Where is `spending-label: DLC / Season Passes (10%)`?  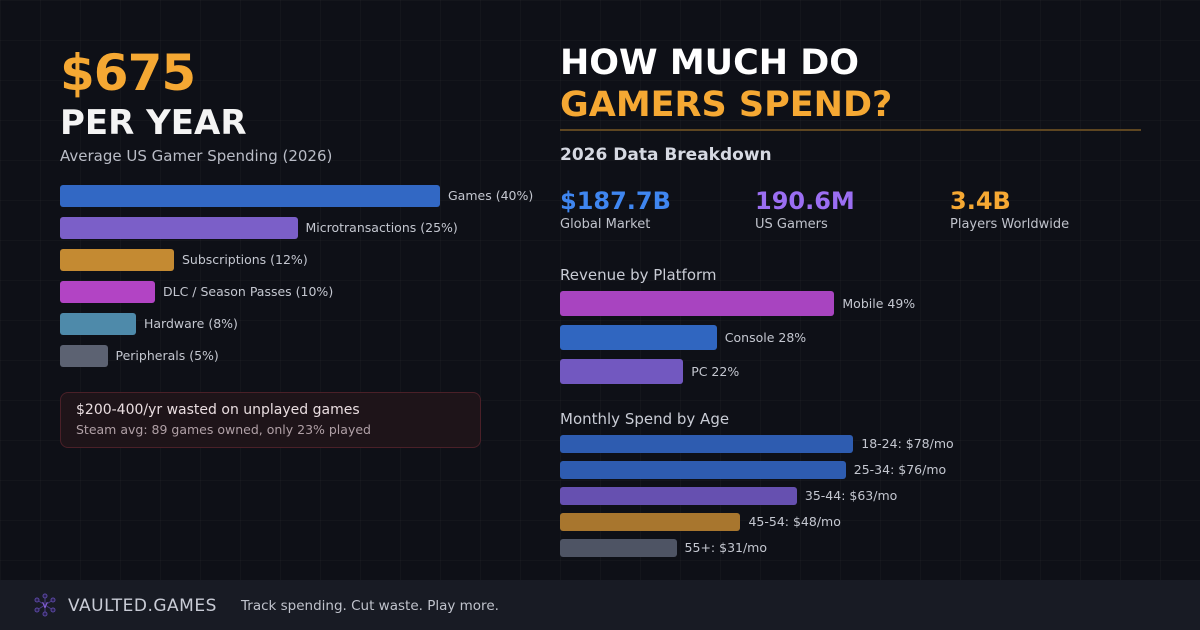
spending-label: DLC / Season Passes (10%) is located at coordinates (248, 291).